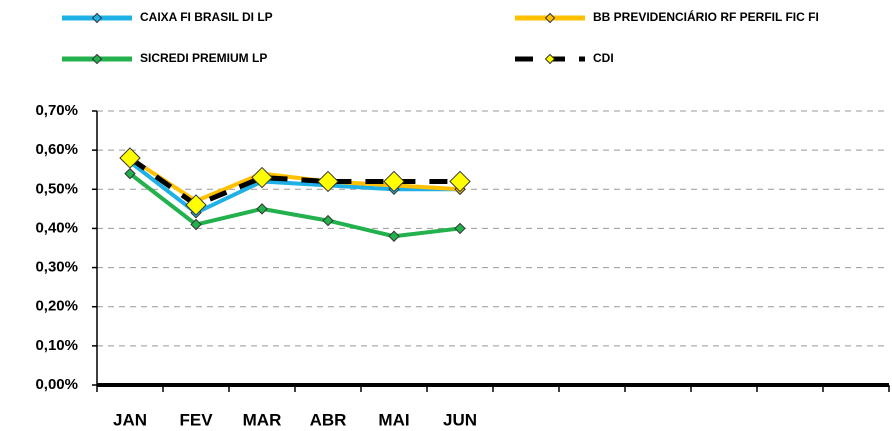 The width and height of the screenshot is (892, 431). Describe the element at coordinates (56, 306) in the screenshot. I see `y-tick-label: 0,20%` at that location.